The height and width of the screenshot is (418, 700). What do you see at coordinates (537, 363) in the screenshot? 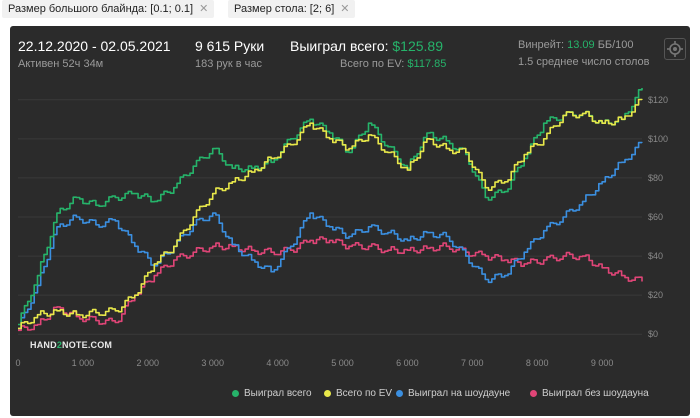
I see `x-tick-label: 8 000` at bounding box center [537, 363].